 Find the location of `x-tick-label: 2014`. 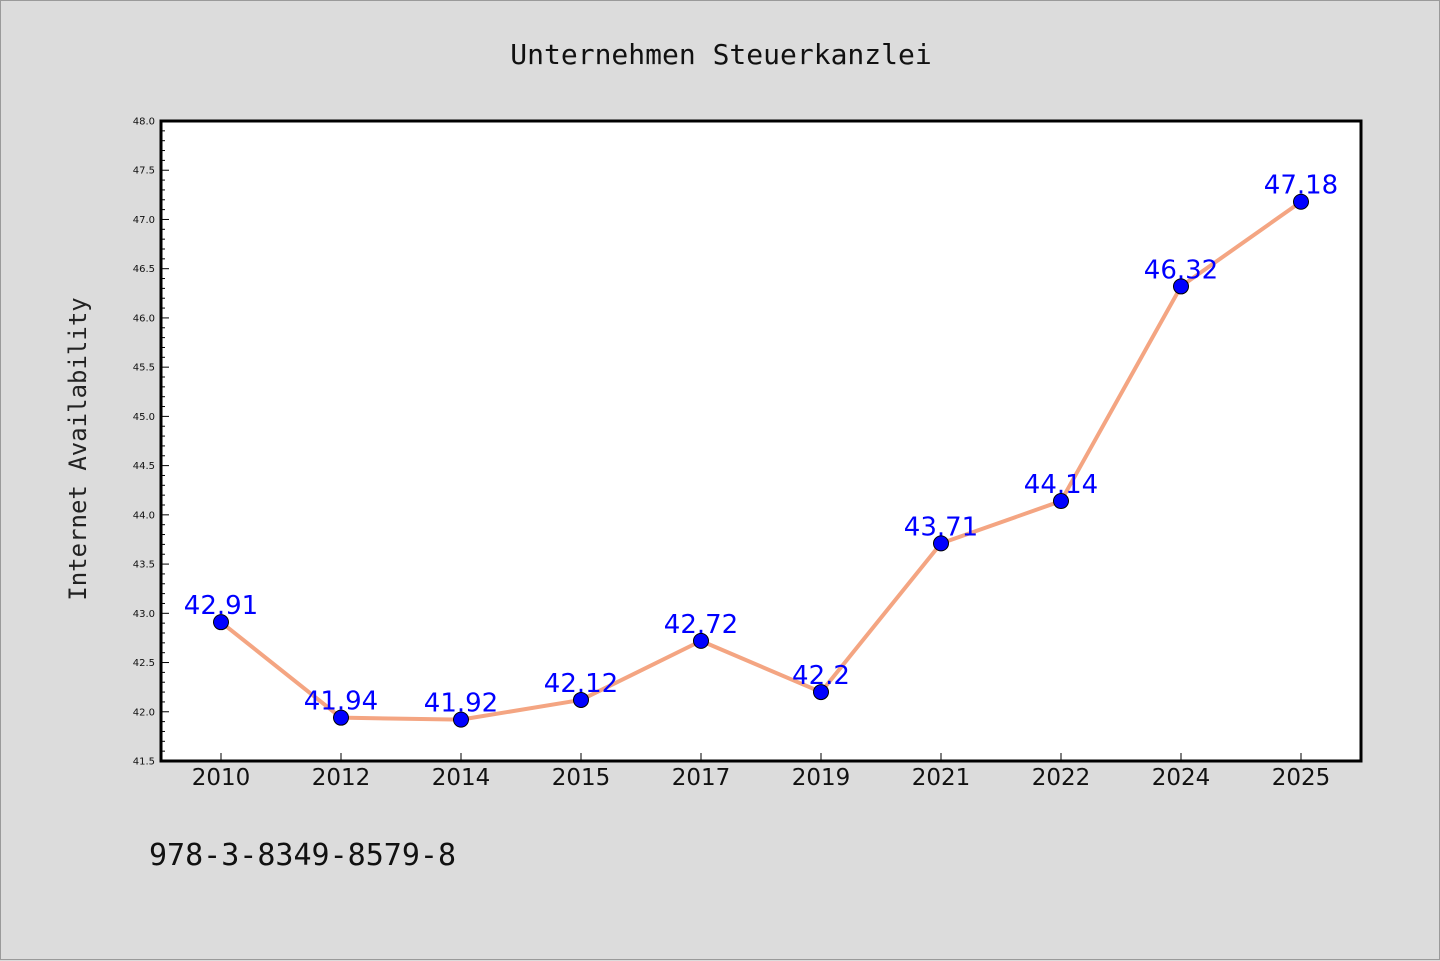

x-tick-label: 2014 is located at coordinates (461, 778).